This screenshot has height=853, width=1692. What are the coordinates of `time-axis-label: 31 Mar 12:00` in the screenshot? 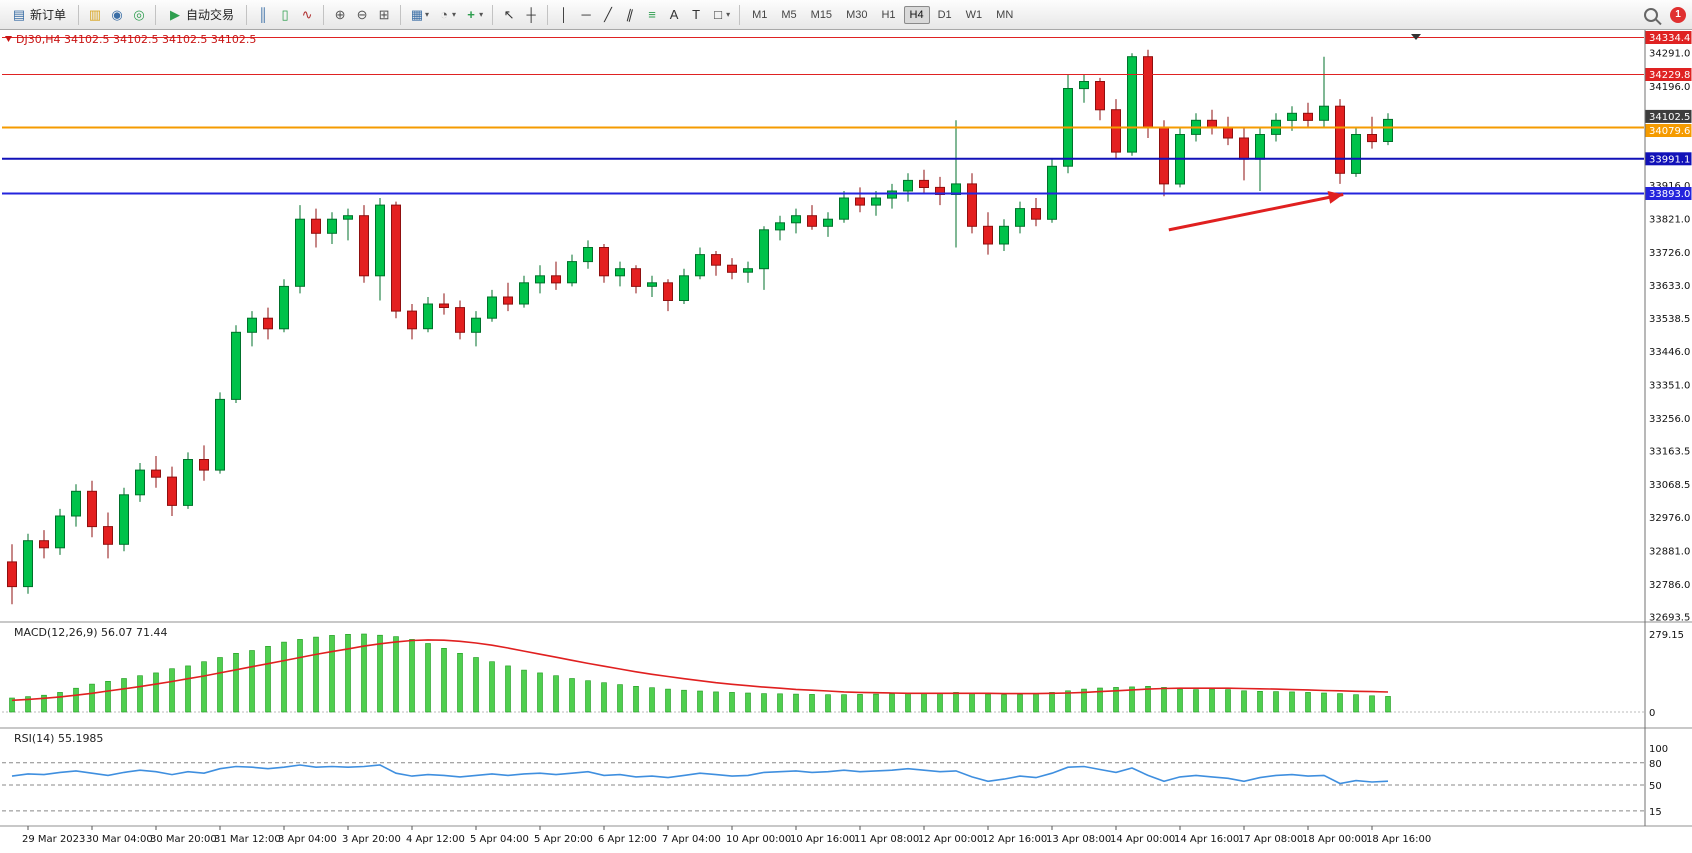 It's located at (247, 839).